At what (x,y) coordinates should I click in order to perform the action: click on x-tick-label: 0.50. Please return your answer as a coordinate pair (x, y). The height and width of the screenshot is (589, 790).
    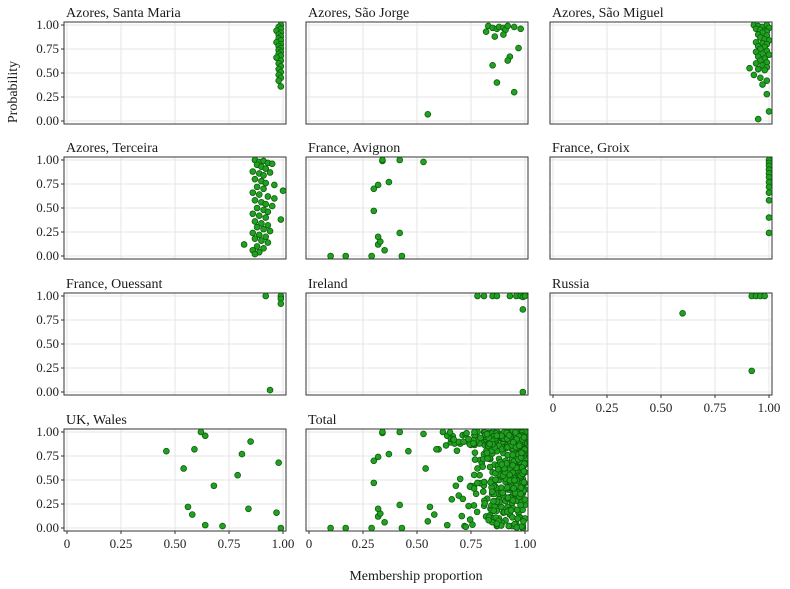
    Looking at the image, I should click on (175, 543).